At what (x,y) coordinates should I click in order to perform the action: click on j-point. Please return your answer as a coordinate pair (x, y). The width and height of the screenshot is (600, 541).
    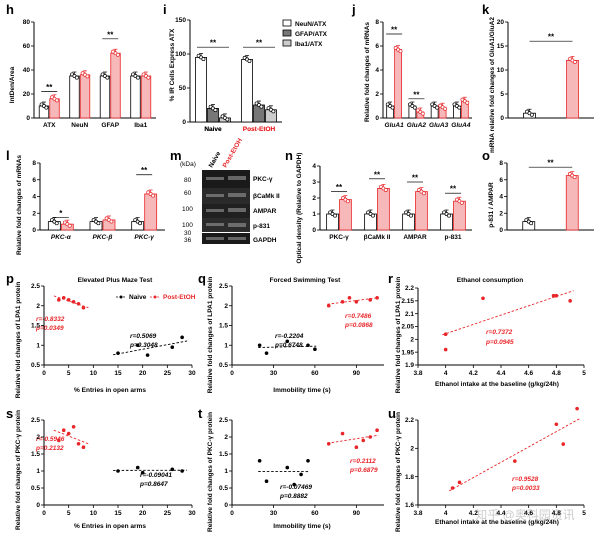
    Looking at the image, I should click on (414, 107).